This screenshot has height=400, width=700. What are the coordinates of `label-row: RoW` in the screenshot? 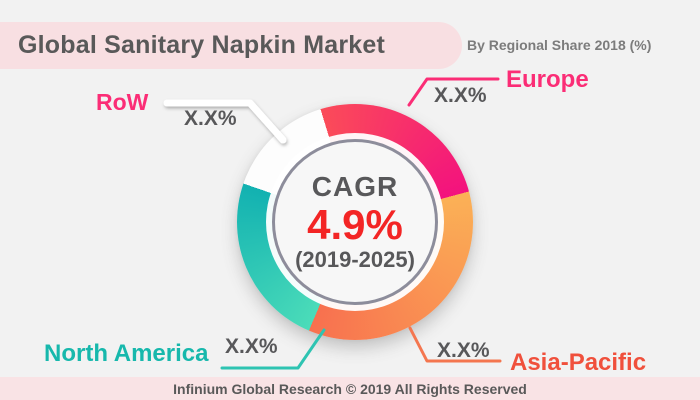 It's located at (122, 102).